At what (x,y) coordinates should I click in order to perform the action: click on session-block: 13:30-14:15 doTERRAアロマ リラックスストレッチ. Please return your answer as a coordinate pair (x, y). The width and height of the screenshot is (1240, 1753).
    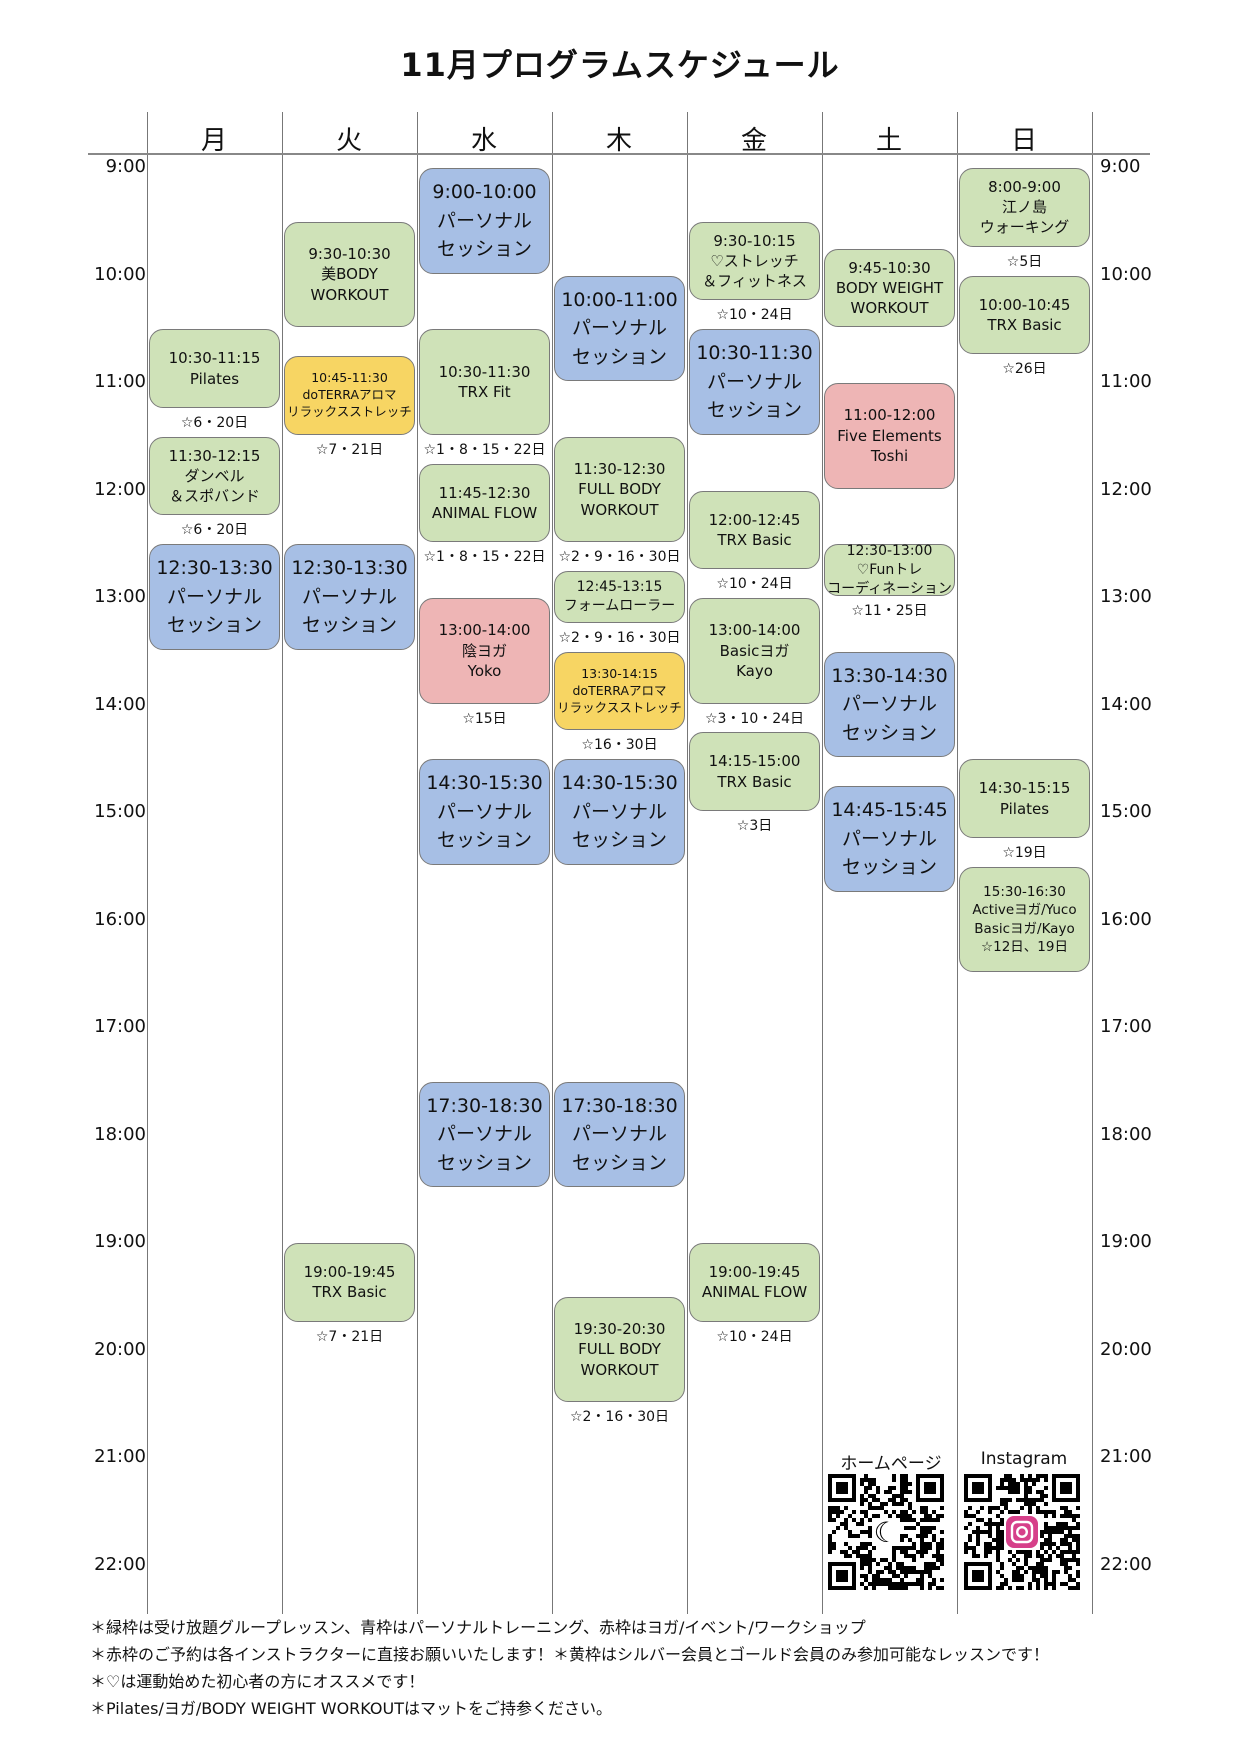
    Looking at the image, I should click on (619, 691).